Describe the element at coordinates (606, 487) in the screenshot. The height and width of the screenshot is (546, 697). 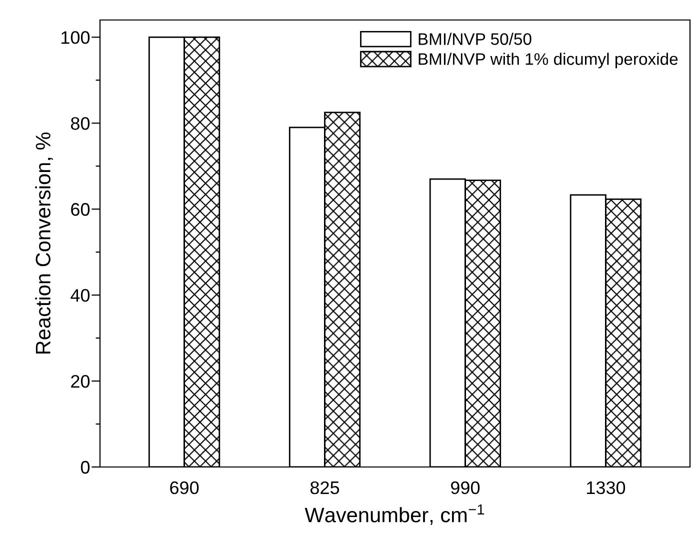
I see `x-tick-label: 1330` at that location.